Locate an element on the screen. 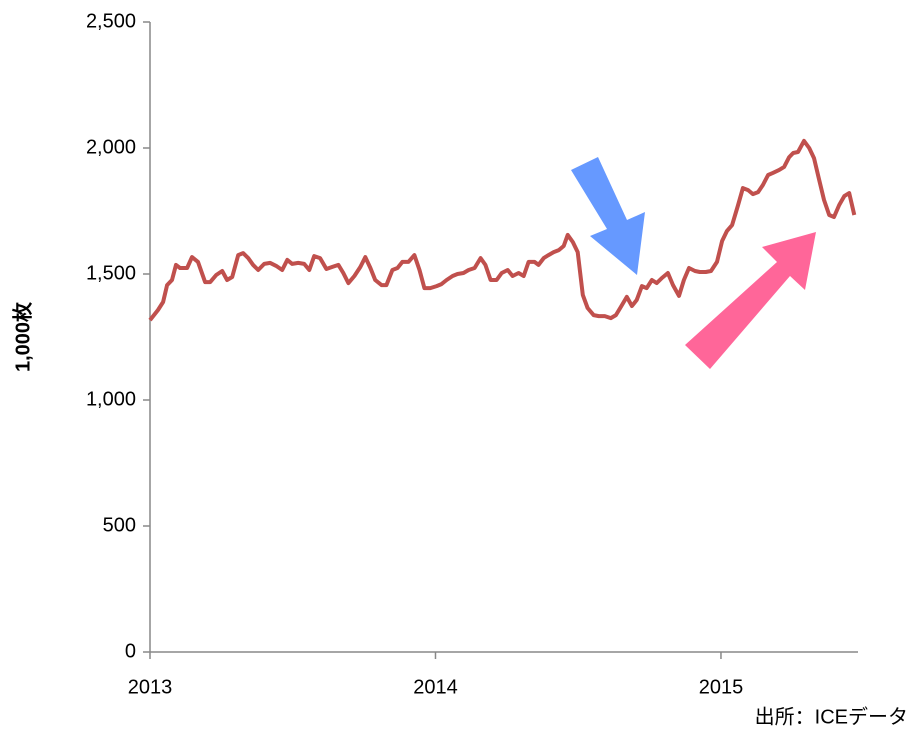 The height and width of the screenshot is (730, 910). y-axis-label: 1,000枚 is located at coordinates (22, 336).